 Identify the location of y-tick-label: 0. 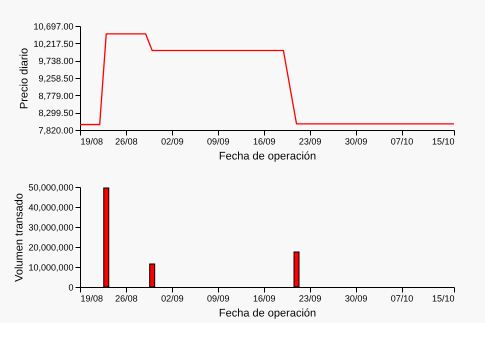
(71, 287).